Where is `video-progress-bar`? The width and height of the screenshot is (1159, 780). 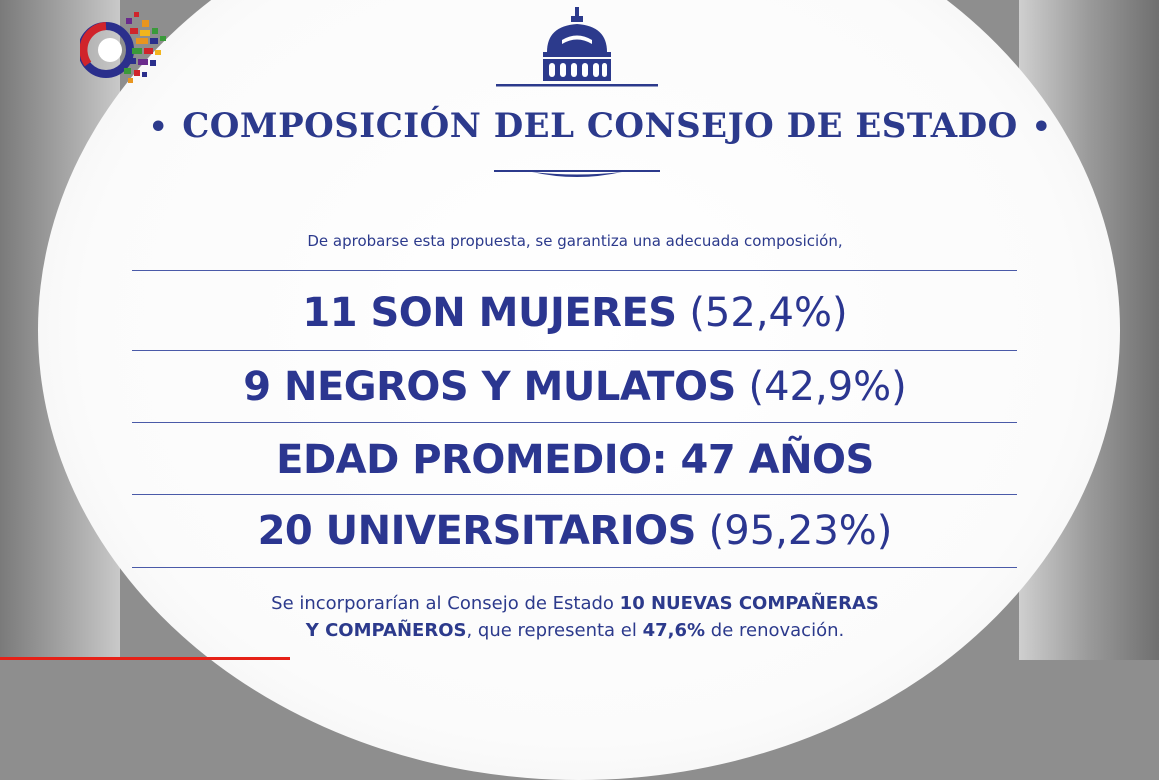
video-progress-bar is located at coordinates (145, 658).